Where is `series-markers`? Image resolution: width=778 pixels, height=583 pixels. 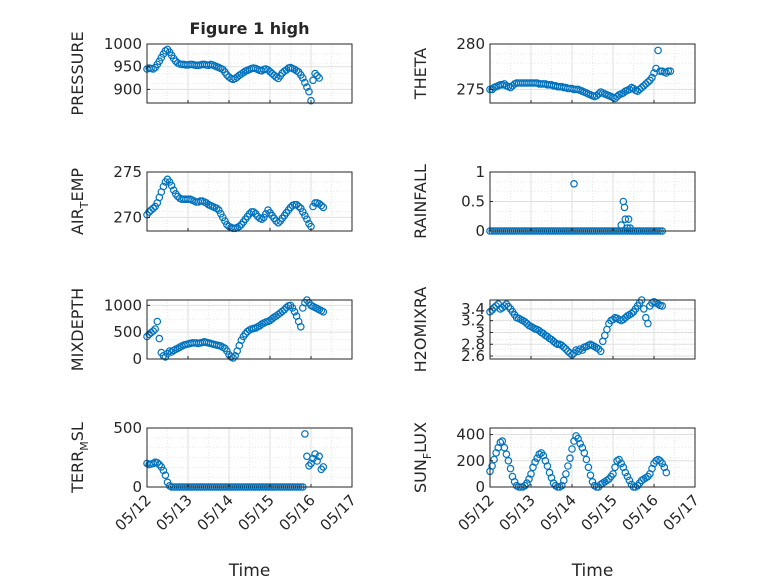 series-markers is located at coordinates (233, 75).